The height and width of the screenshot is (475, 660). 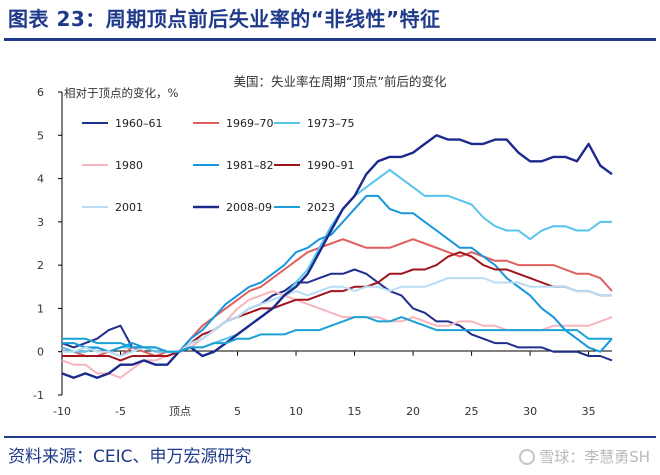 What do you see at coordinates (40, 135) in the screenshot?
I see `y-tick-label: 5` at bounding box center [40, 135].